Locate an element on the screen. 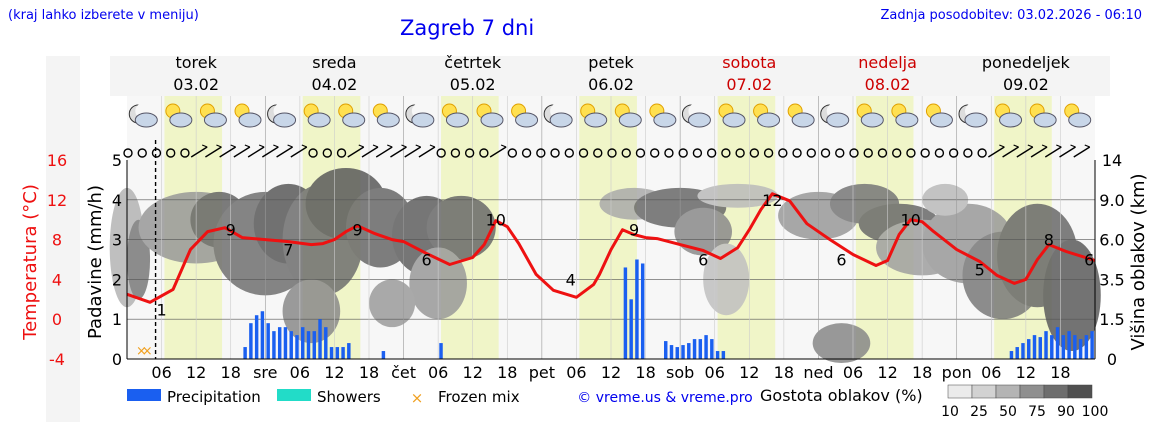 This screenshot has width=1152, height=443. temperature-axis-panel is located at coordinates (63, 239).